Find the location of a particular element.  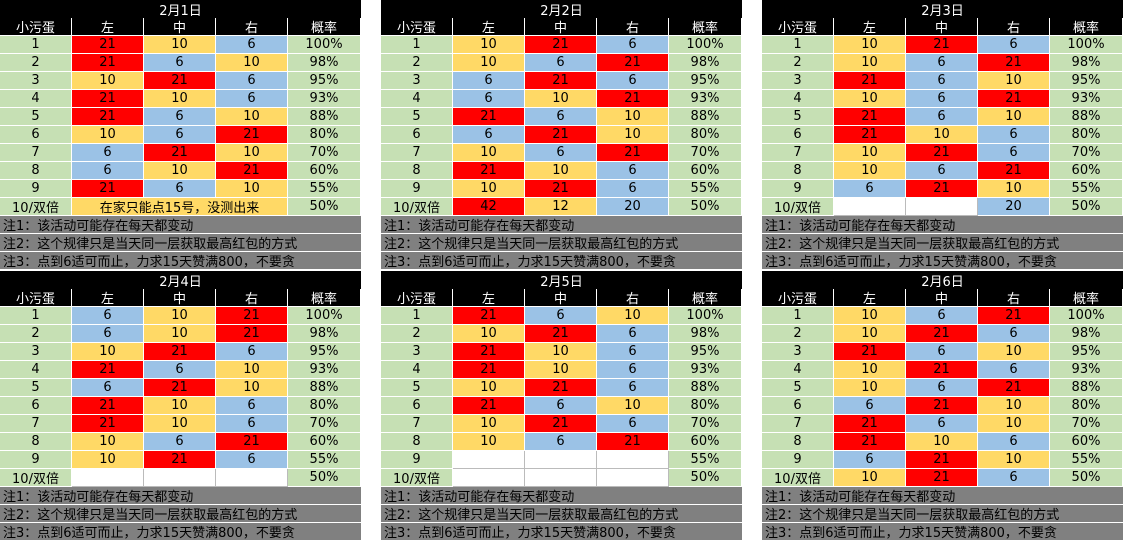

header-c4: 概率 is located at coordinates (324, 27).